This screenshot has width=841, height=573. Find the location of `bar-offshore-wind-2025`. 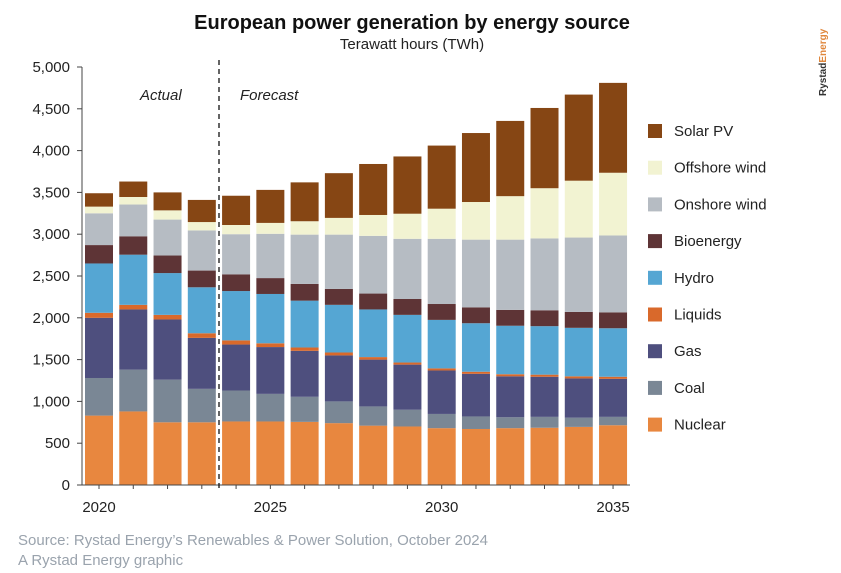

bar-offshore-wind-2025 is located at coordinates (270, 228).